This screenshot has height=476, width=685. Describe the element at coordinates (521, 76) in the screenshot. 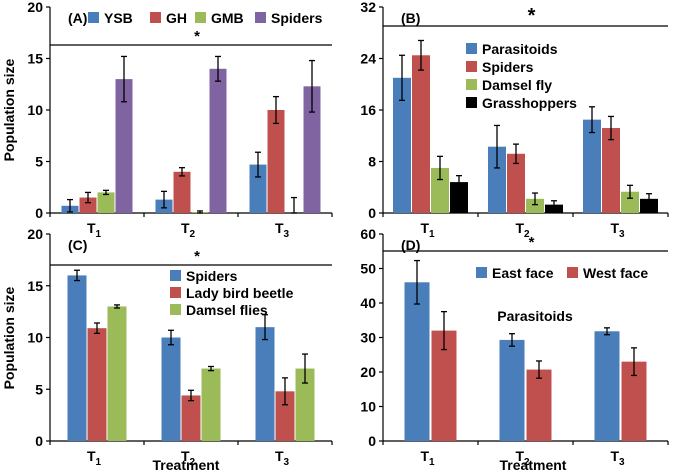

I see `legend: Parasitoids Spiders Damsel fly Grasshoppers` at that location.